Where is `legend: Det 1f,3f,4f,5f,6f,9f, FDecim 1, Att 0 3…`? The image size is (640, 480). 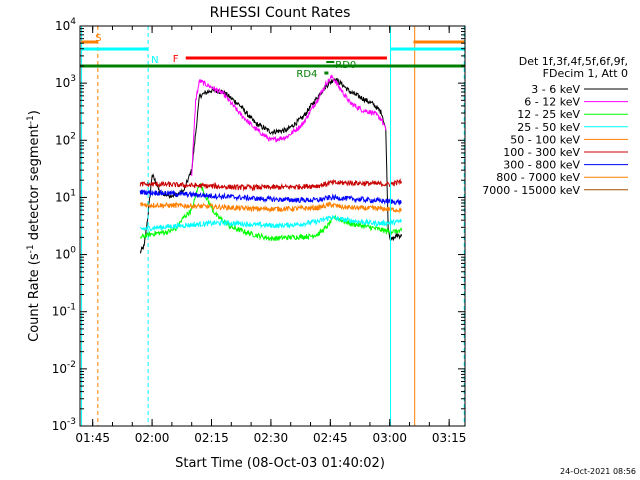
legend: Det 1f,3f,4f,5f,6f,9f, FDecim 1, Att 0 3… is located at coordinates (555, 126).